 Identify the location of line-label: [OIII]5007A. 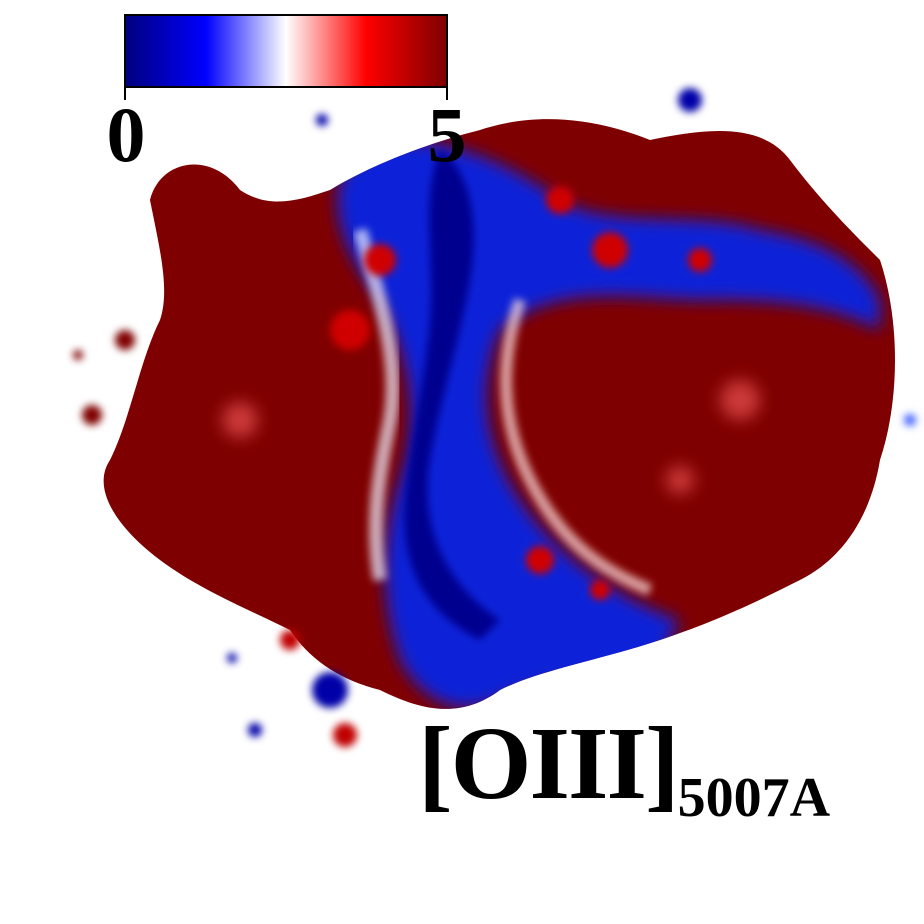
(624, 769).